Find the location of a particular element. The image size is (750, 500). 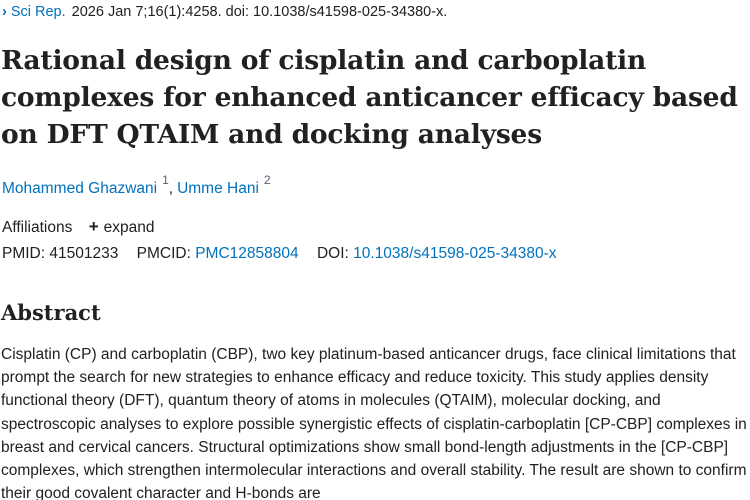

affiliations-label: Affiliations is located at coordinates (37, 227).